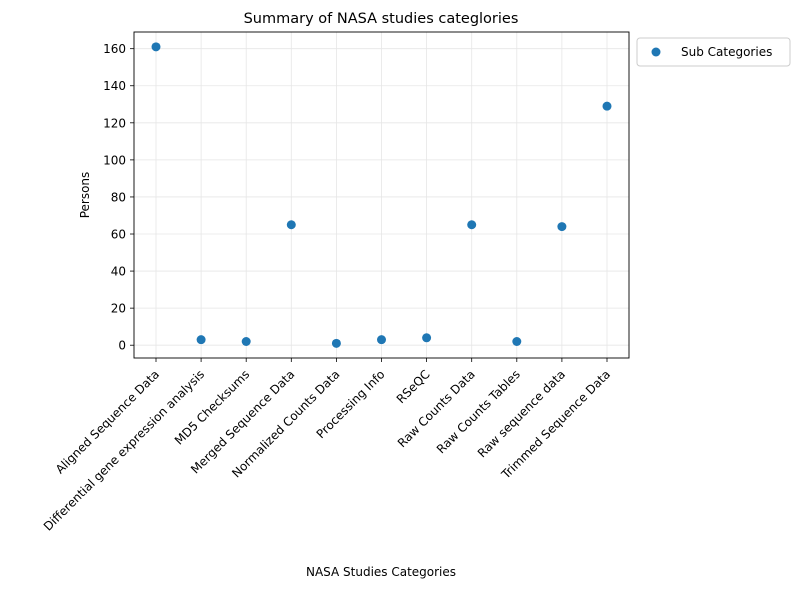 The height and width of the screenshot is (589, 802). Describe the element at coordinates (122, 346) in the screenshot. I see `y-tick-label: 0` at that location.